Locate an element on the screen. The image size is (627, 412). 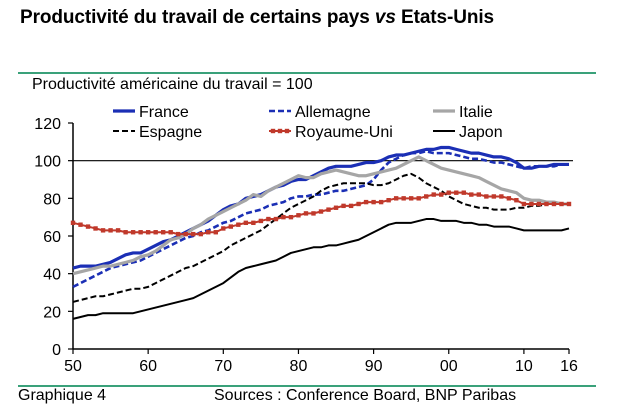
x-tick-label: 70 is located at coordinates (223, 366).